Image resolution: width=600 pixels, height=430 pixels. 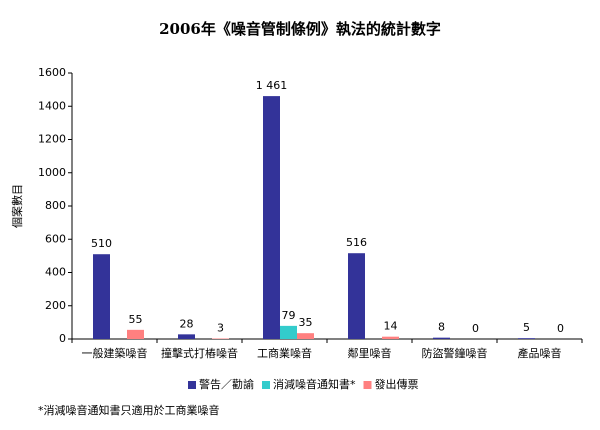 I want to click on y-tick-label: 1000, so click(x=52, y=172).